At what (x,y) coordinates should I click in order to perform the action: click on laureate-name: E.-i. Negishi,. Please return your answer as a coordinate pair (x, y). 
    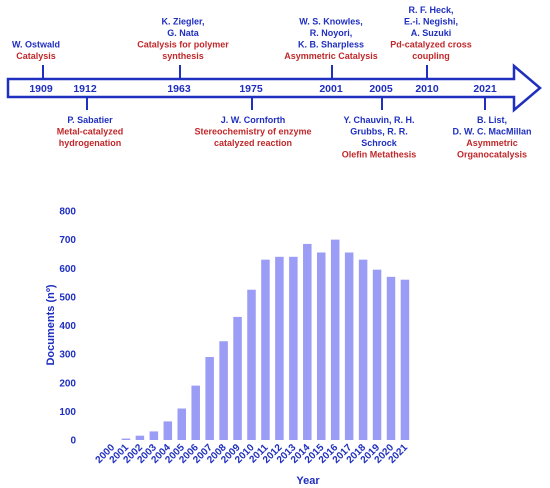
    Looking at the image, I should click on (431, 22).